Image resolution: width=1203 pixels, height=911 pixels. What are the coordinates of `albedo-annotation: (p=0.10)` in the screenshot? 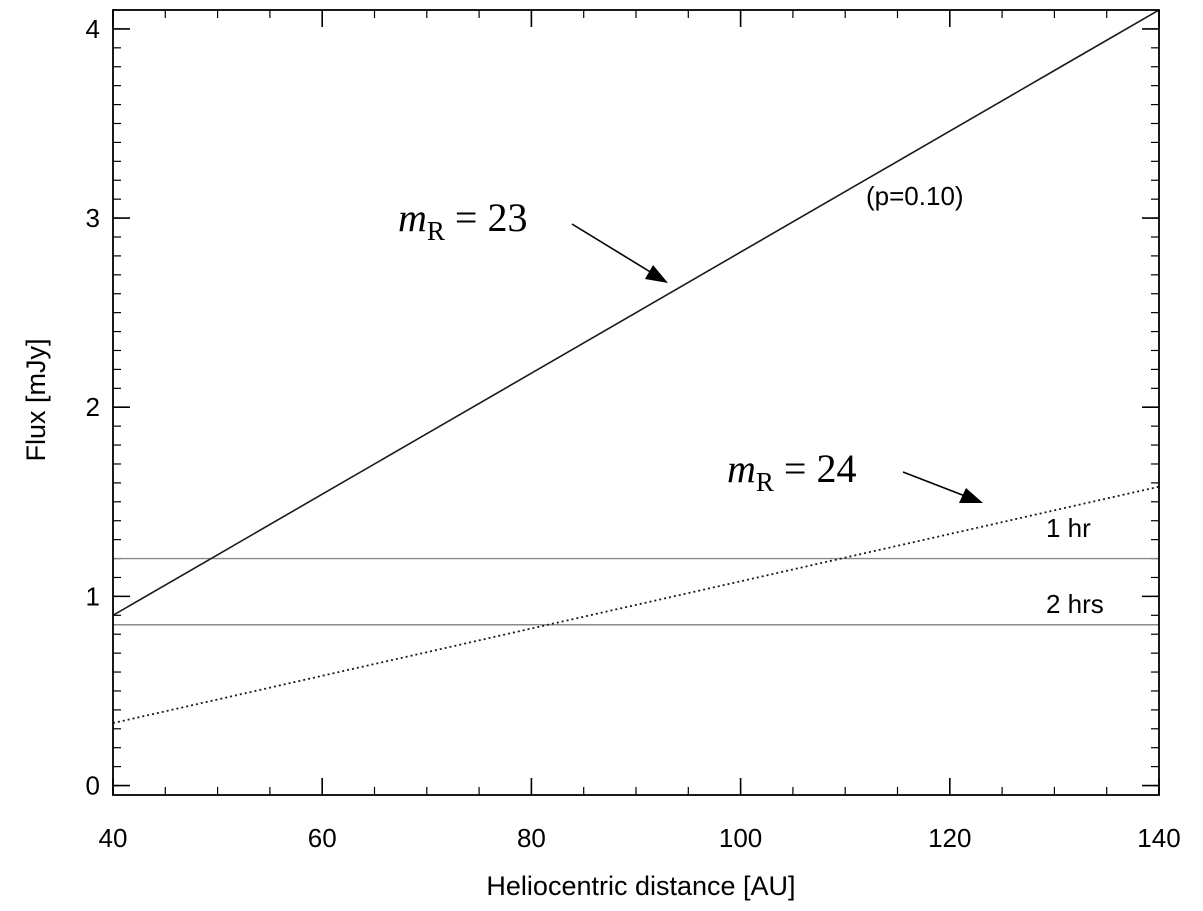 It's located at (915, 196).